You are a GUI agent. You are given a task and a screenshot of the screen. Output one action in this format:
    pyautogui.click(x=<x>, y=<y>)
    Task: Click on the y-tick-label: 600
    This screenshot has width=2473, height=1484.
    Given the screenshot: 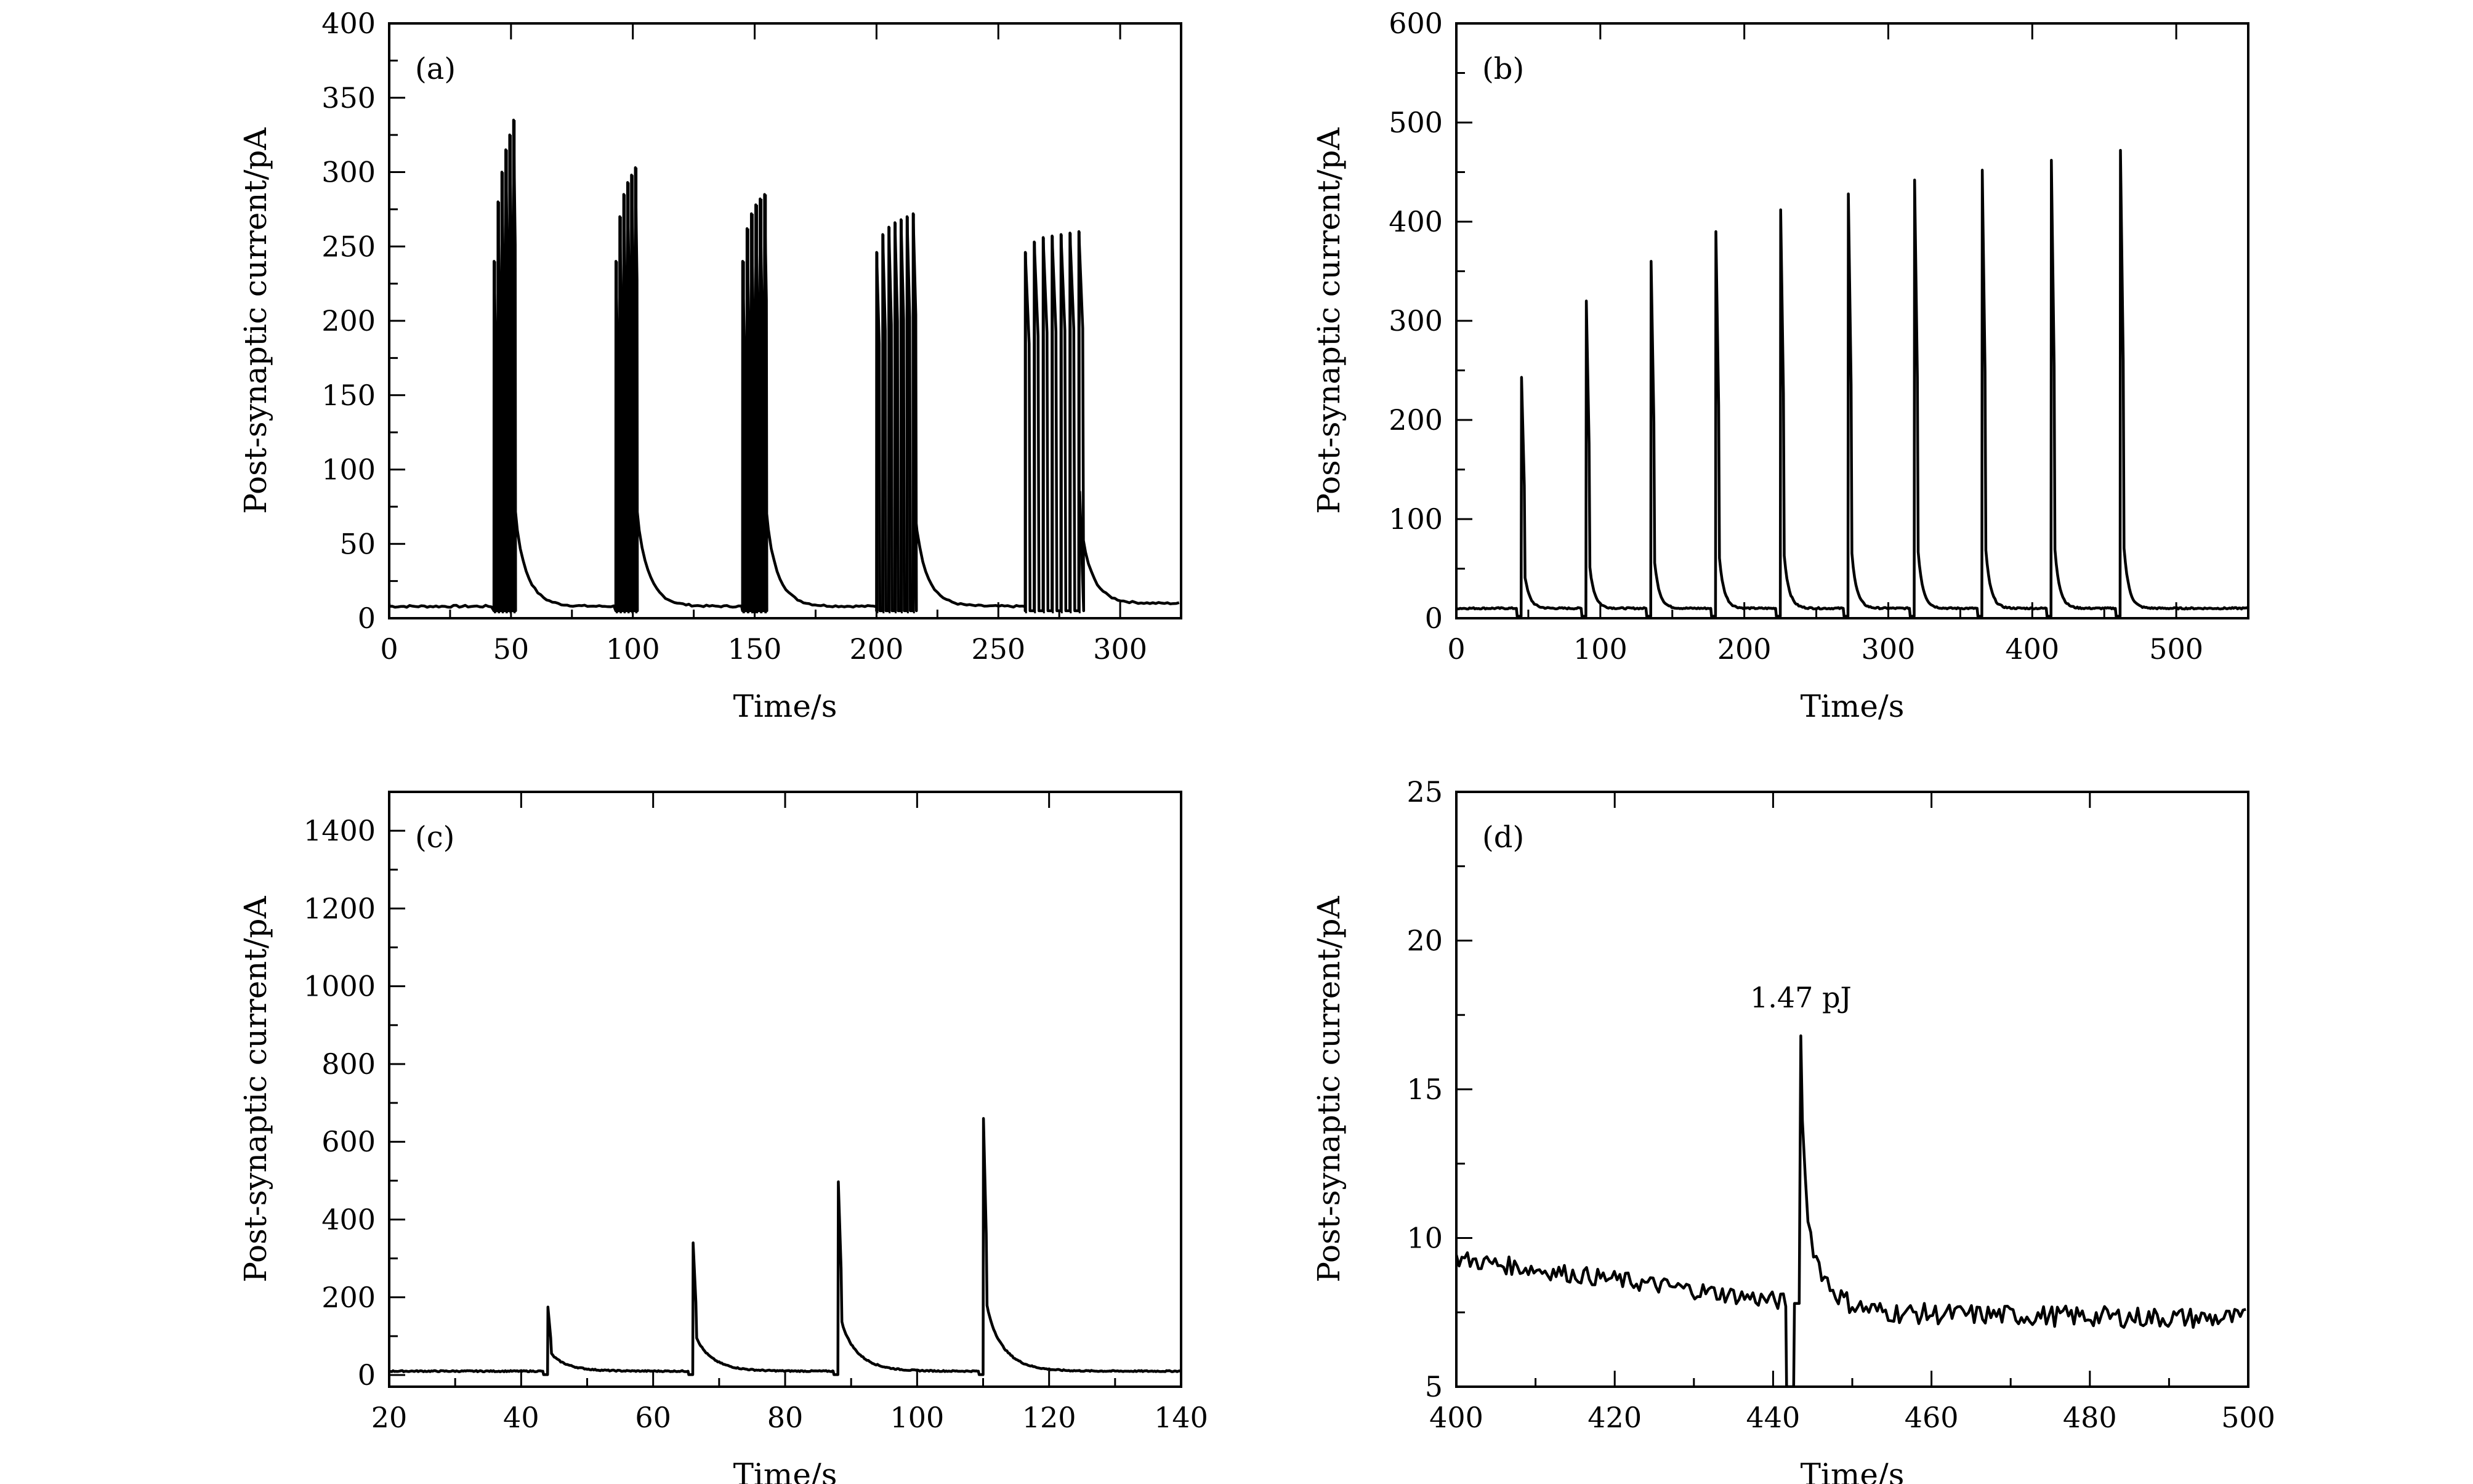 What is the action you would take?
    pyautogui.click(x=348, y=1141)
    